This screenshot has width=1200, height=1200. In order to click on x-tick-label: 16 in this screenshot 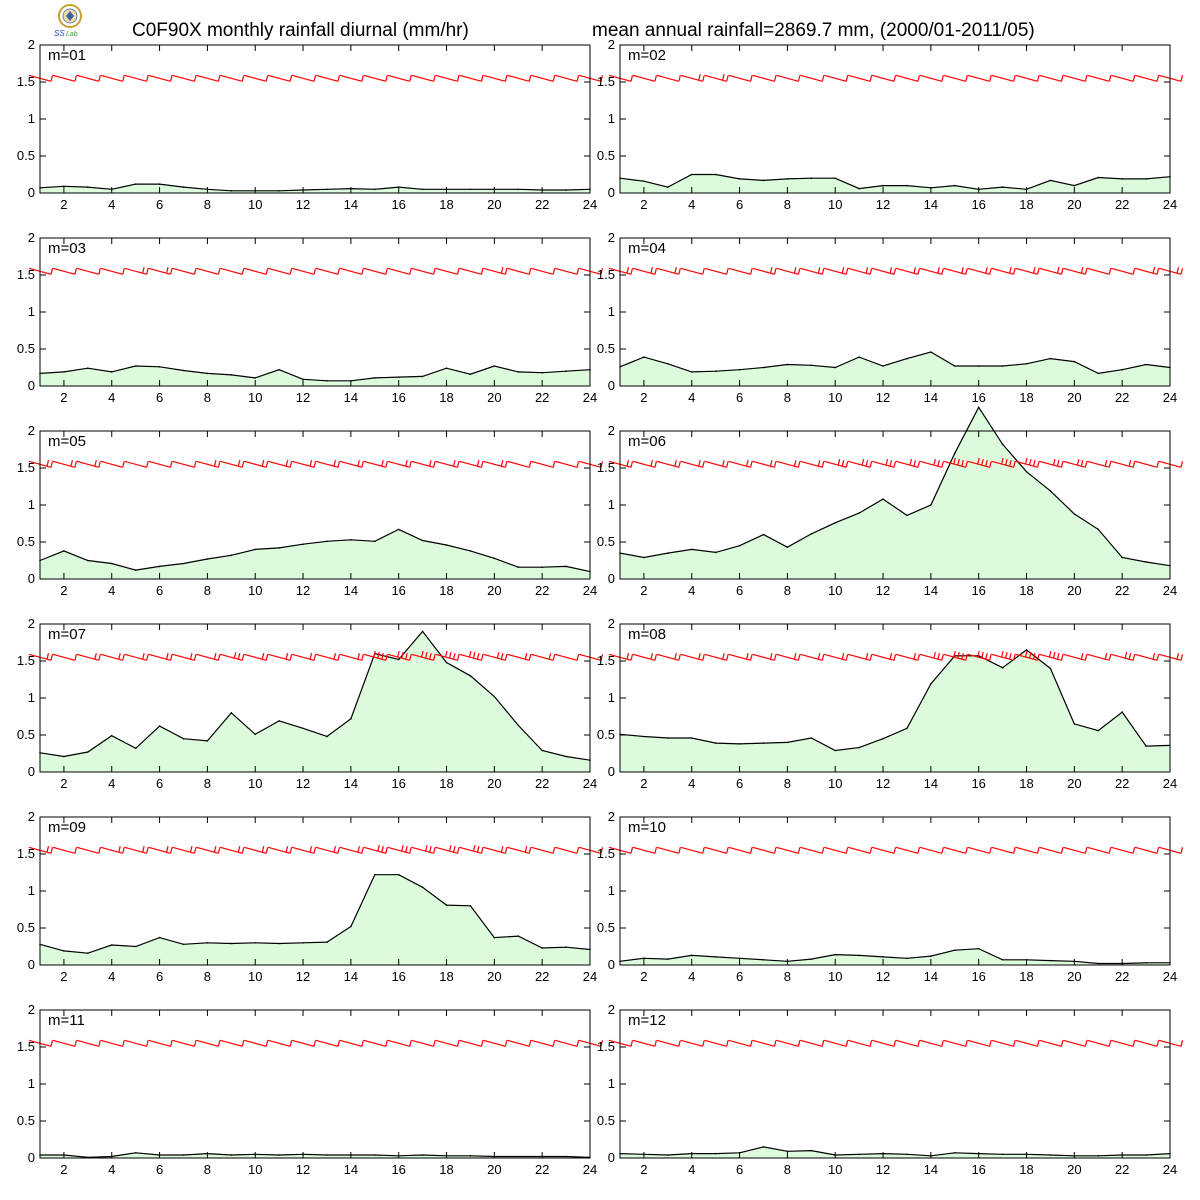, I will do `click(978, 590)`.